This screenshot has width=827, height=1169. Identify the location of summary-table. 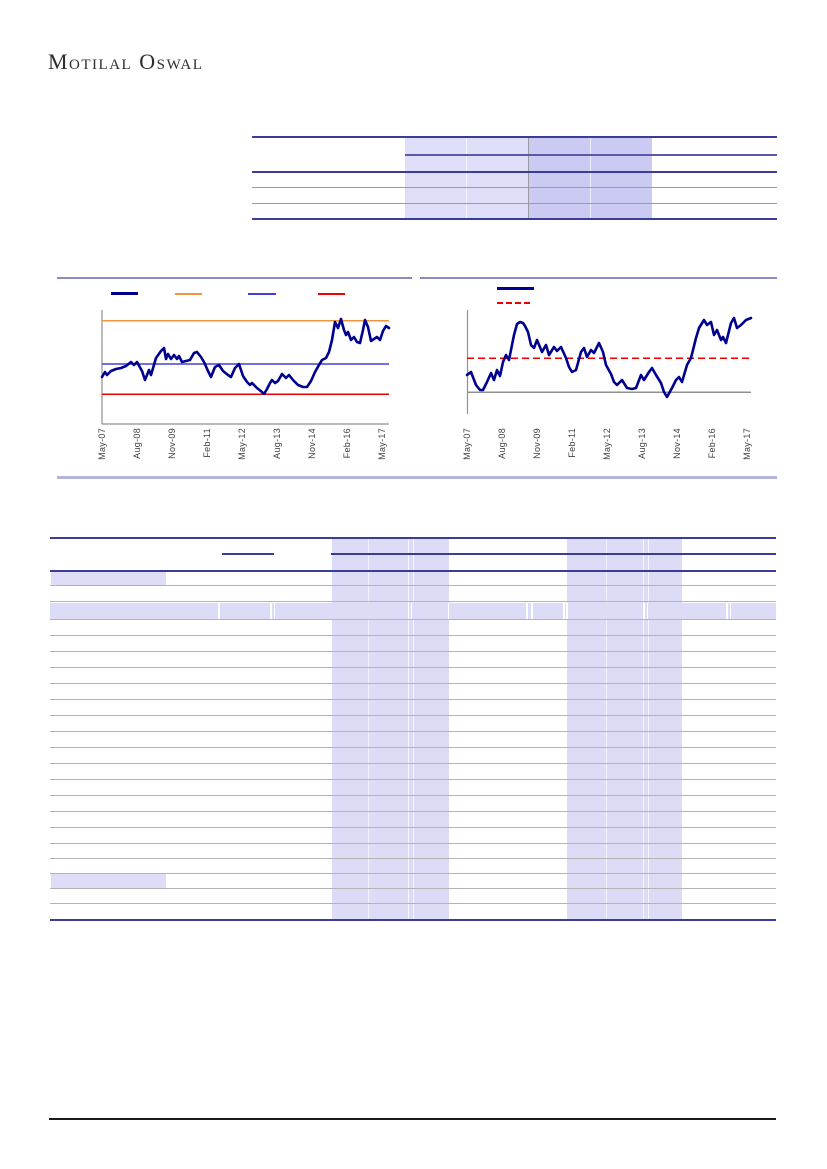
(514, 178).